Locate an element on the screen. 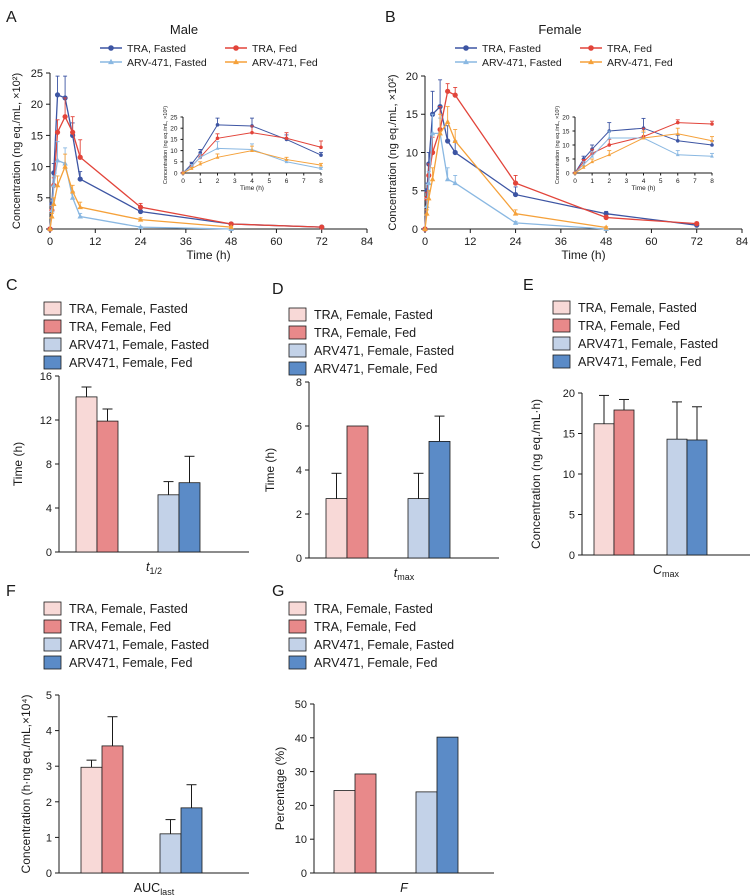 Image resolution: width=752 pixels, height=896 pixels. chart-b-y-tick-label: 20 is located at coordinates (412, 77).